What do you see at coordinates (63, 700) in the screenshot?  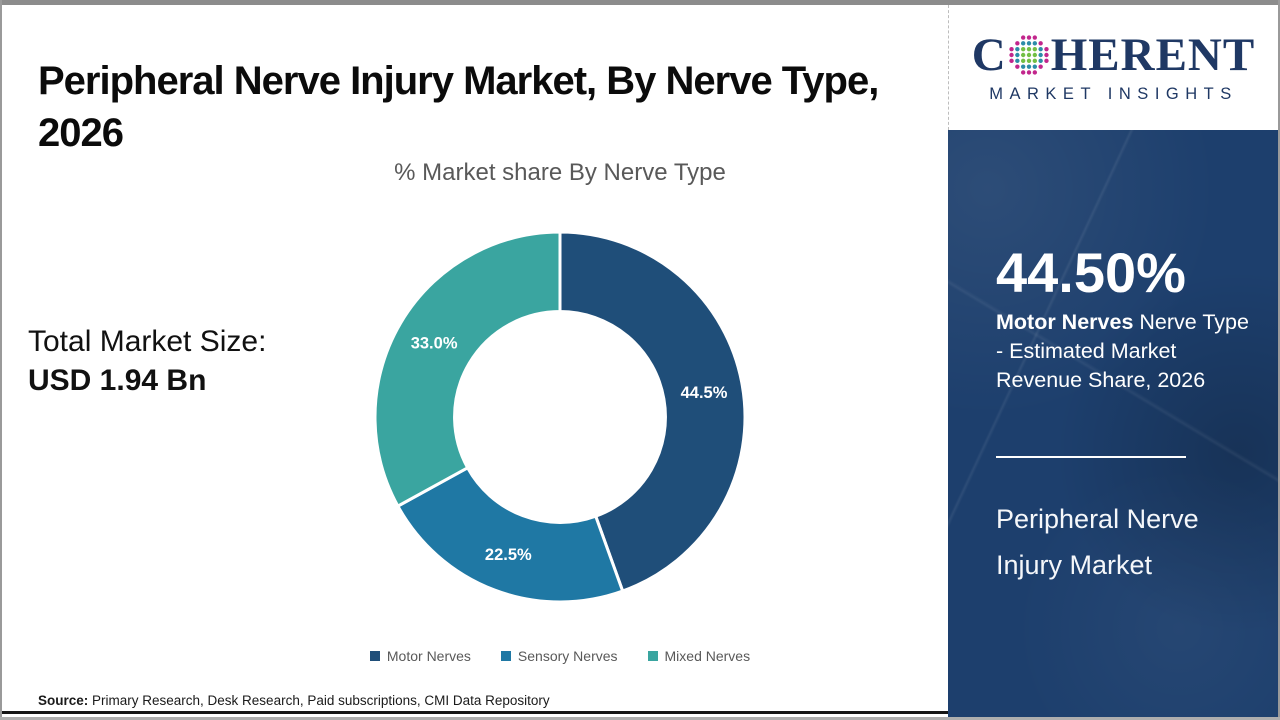 I see `source-label: Source:` at bounding box center [63, 700].